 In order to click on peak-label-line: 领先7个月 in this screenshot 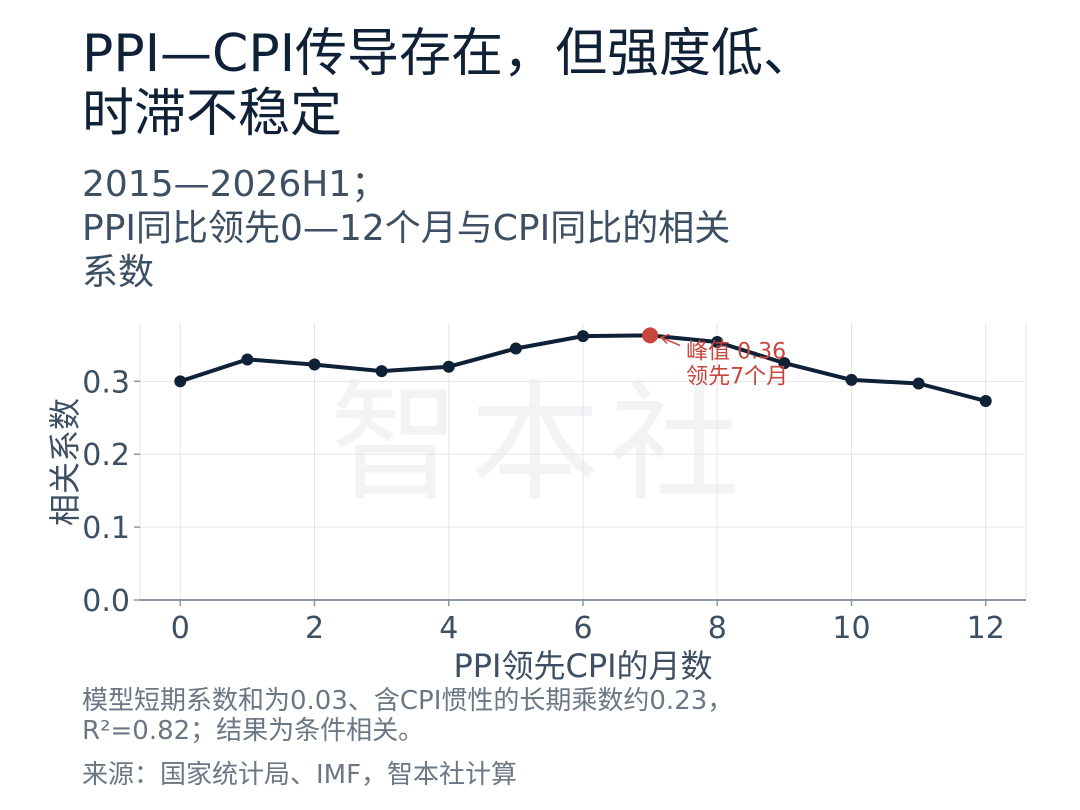, I will do `click(737, 376)`.